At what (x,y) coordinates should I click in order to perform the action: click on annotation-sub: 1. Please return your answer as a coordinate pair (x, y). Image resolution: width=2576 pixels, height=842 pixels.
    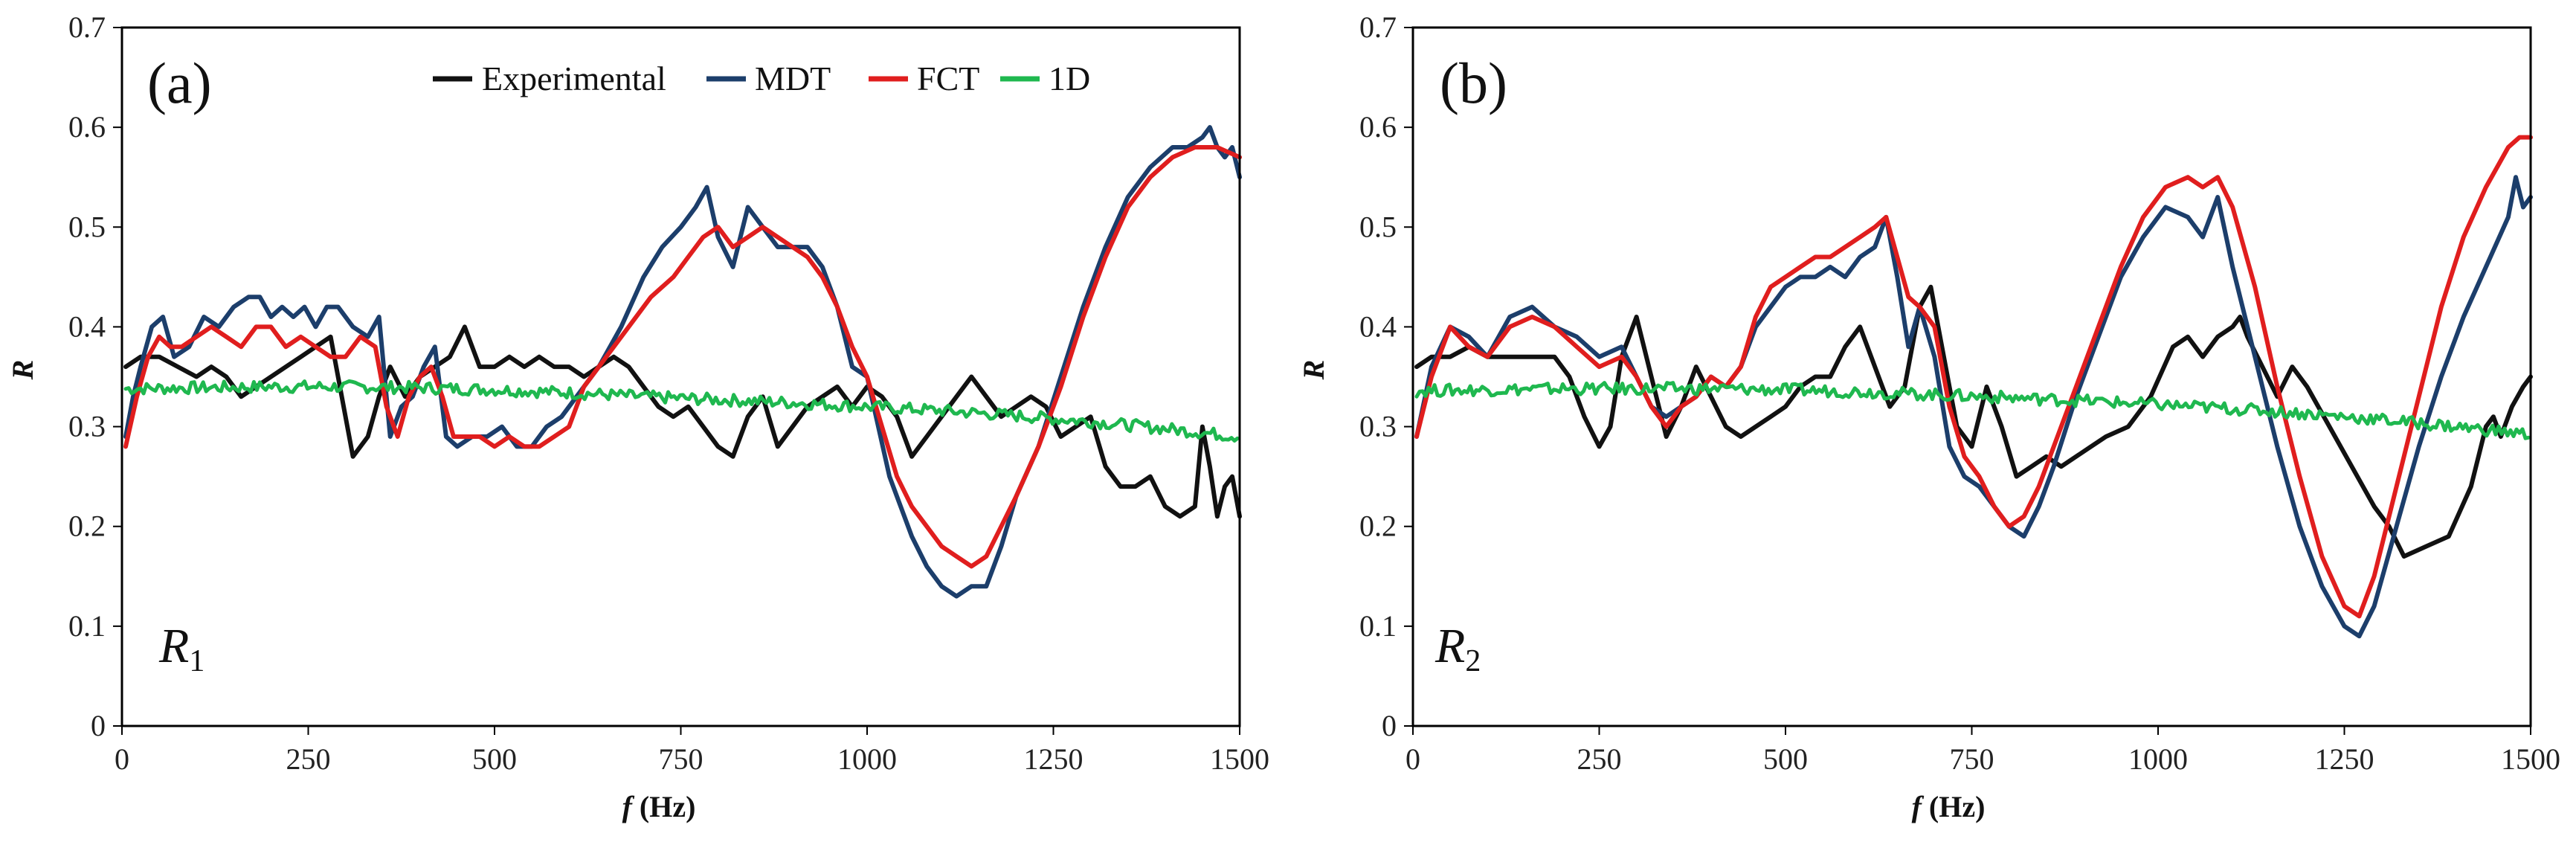
    Looking at the image, I should click on (197, 661).